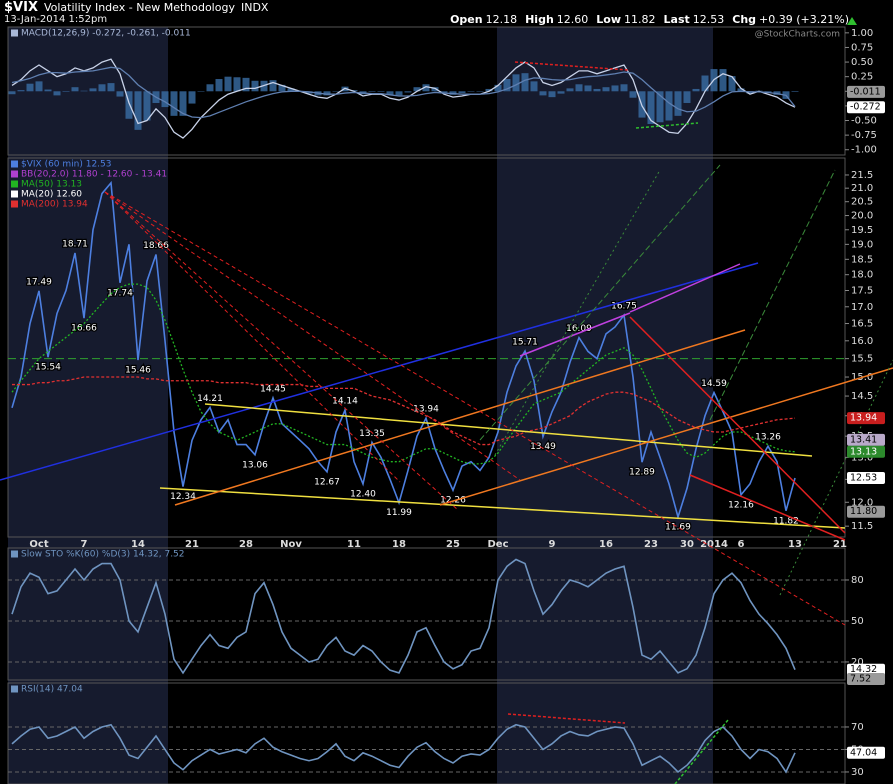  Describe the element at coordinates (863, 752) in the screenshot. I see `value-tag-label: 47.04` at that location.